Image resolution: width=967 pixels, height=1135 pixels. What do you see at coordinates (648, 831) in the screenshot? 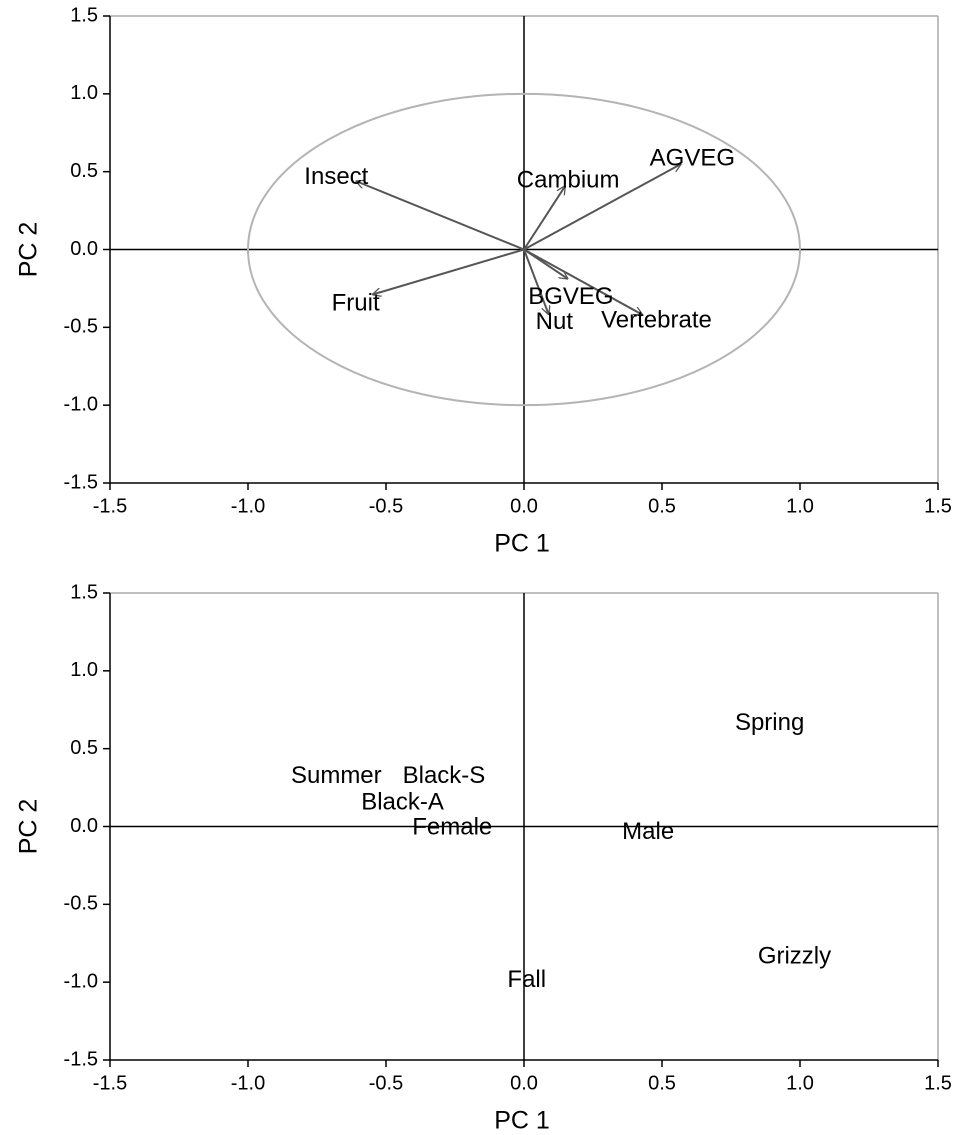
I see `score-label: Male` at bounding box center [648, 831].